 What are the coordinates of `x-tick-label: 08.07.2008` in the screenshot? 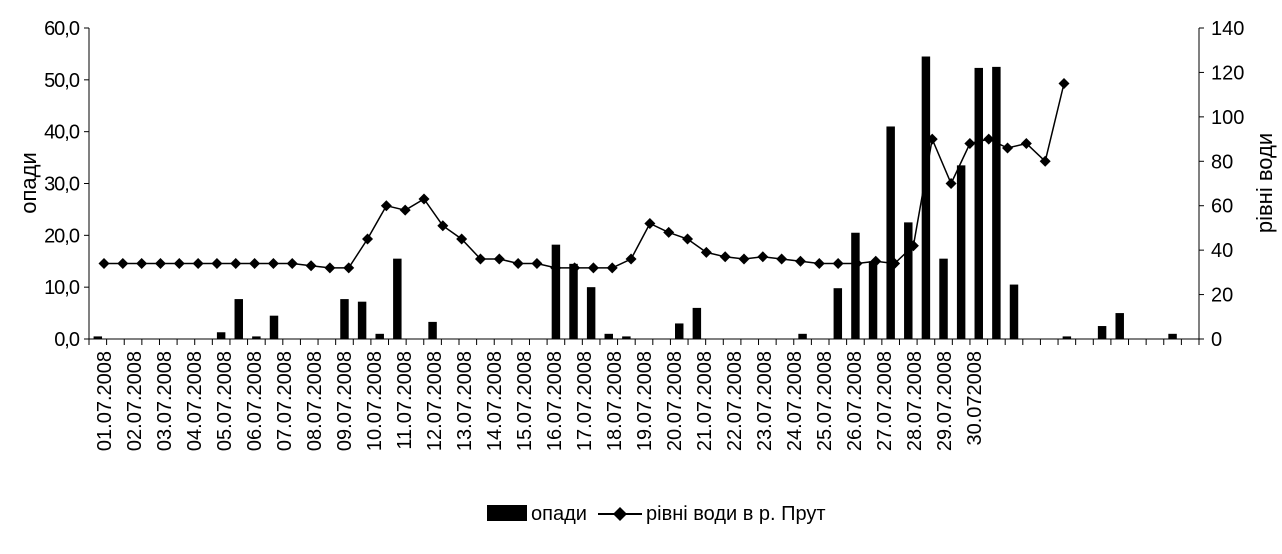 It's located at (315, 401).